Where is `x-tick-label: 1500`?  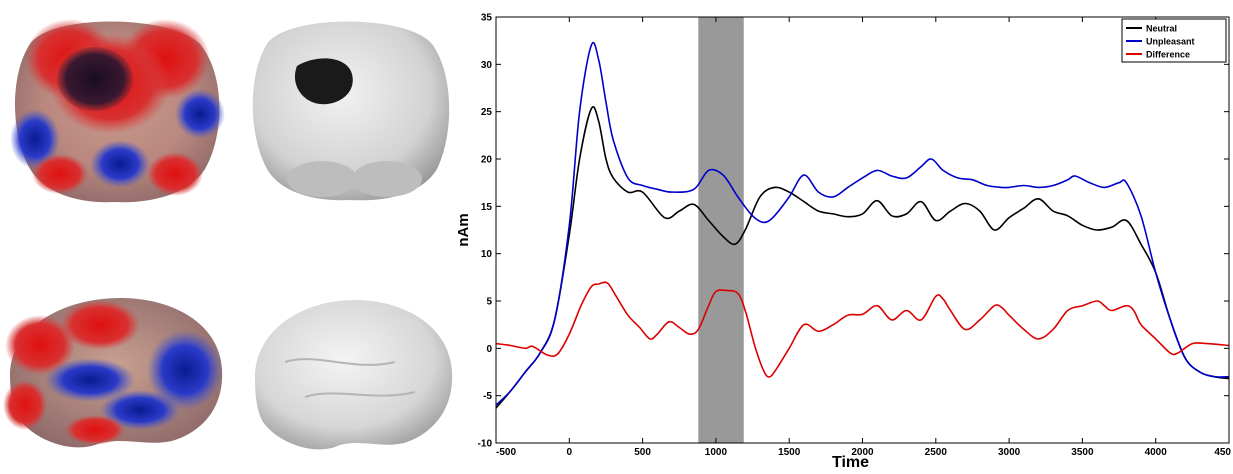 x-tick-label: 1500 is located at coordinates (789, 452).